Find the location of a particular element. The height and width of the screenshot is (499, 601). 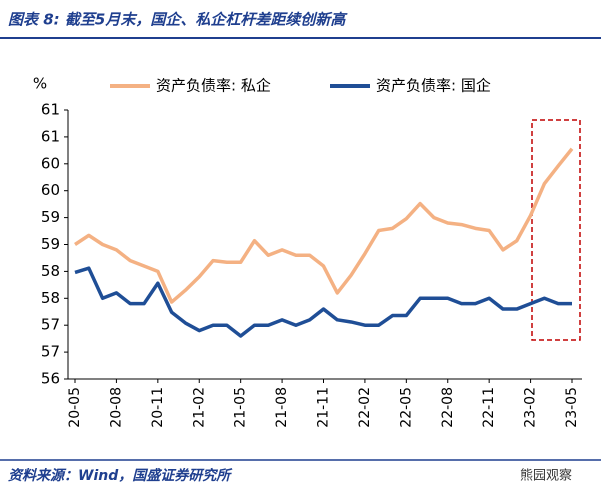

watermark: 熊园观察 is located at coordinates (546, 476).